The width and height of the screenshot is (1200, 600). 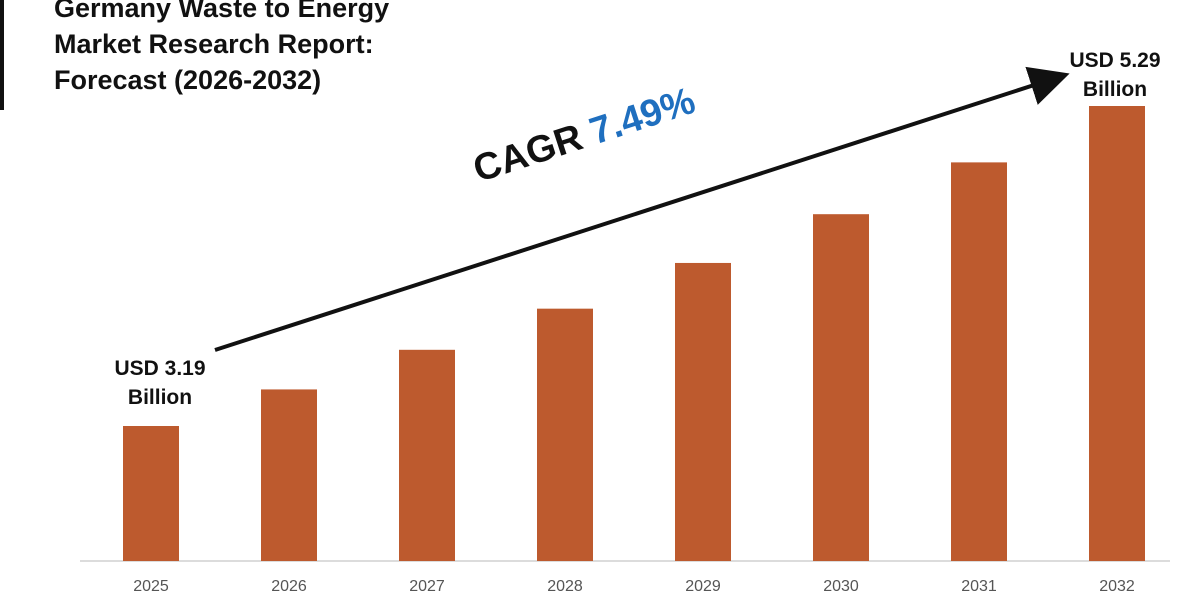 What do you see at coordinates (427, 455) in the screenshot?
I see `bar-2027` at bounding box center [427, 455].